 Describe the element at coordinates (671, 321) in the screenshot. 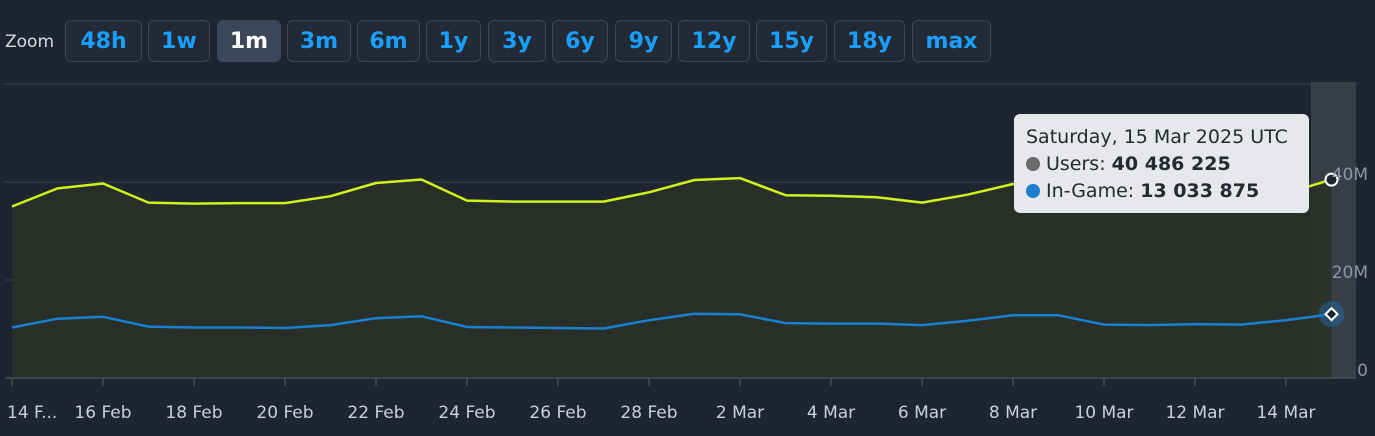

I see `ingame-line` at that location.